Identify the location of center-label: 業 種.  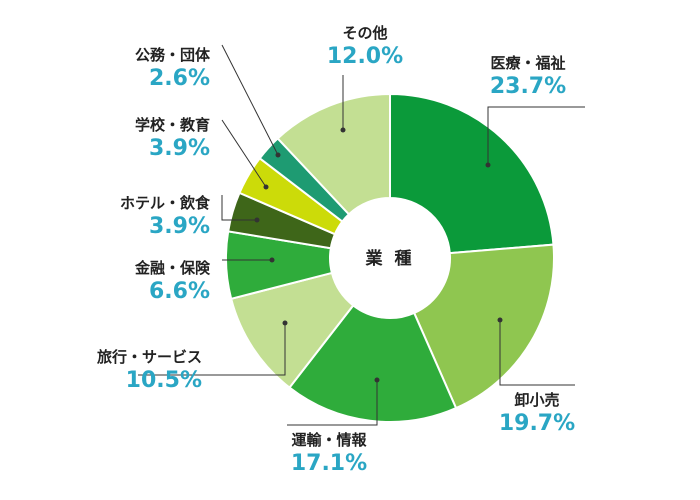
(390, 258).